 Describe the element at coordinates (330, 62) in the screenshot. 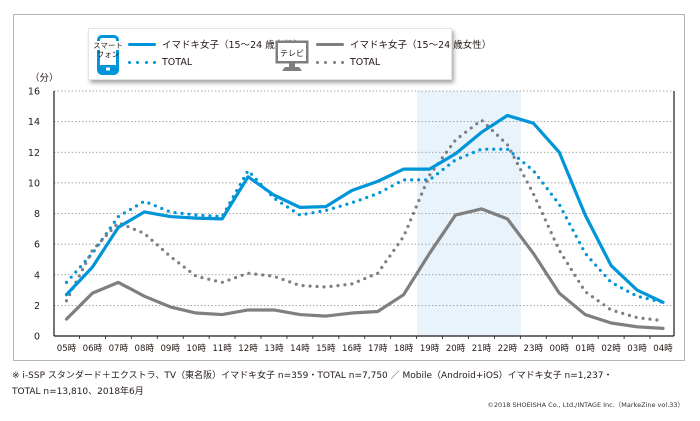

I see `legend-swatch-tv-dotted` at that location.